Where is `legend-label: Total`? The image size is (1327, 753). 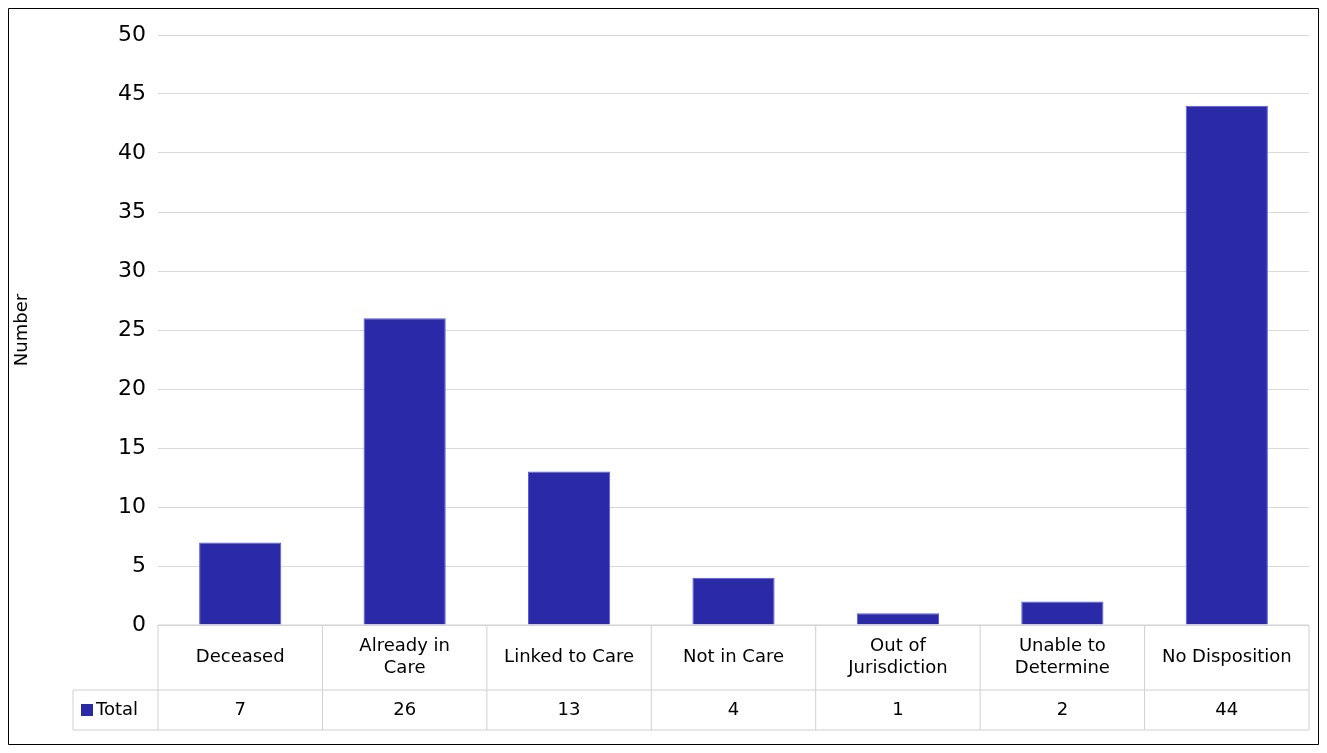
legend-label: Total is located at coordinates (117, 708).